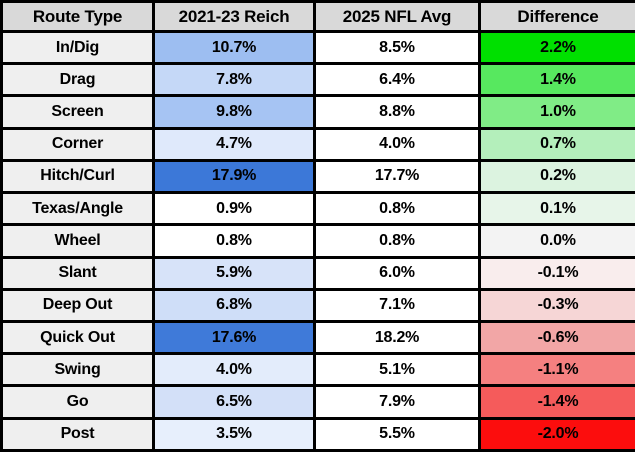  What do you see at coordinates (556, 305) in the screenshot?
I see `difference-value-cell: -0.3%` at bounding box center [556, 305].